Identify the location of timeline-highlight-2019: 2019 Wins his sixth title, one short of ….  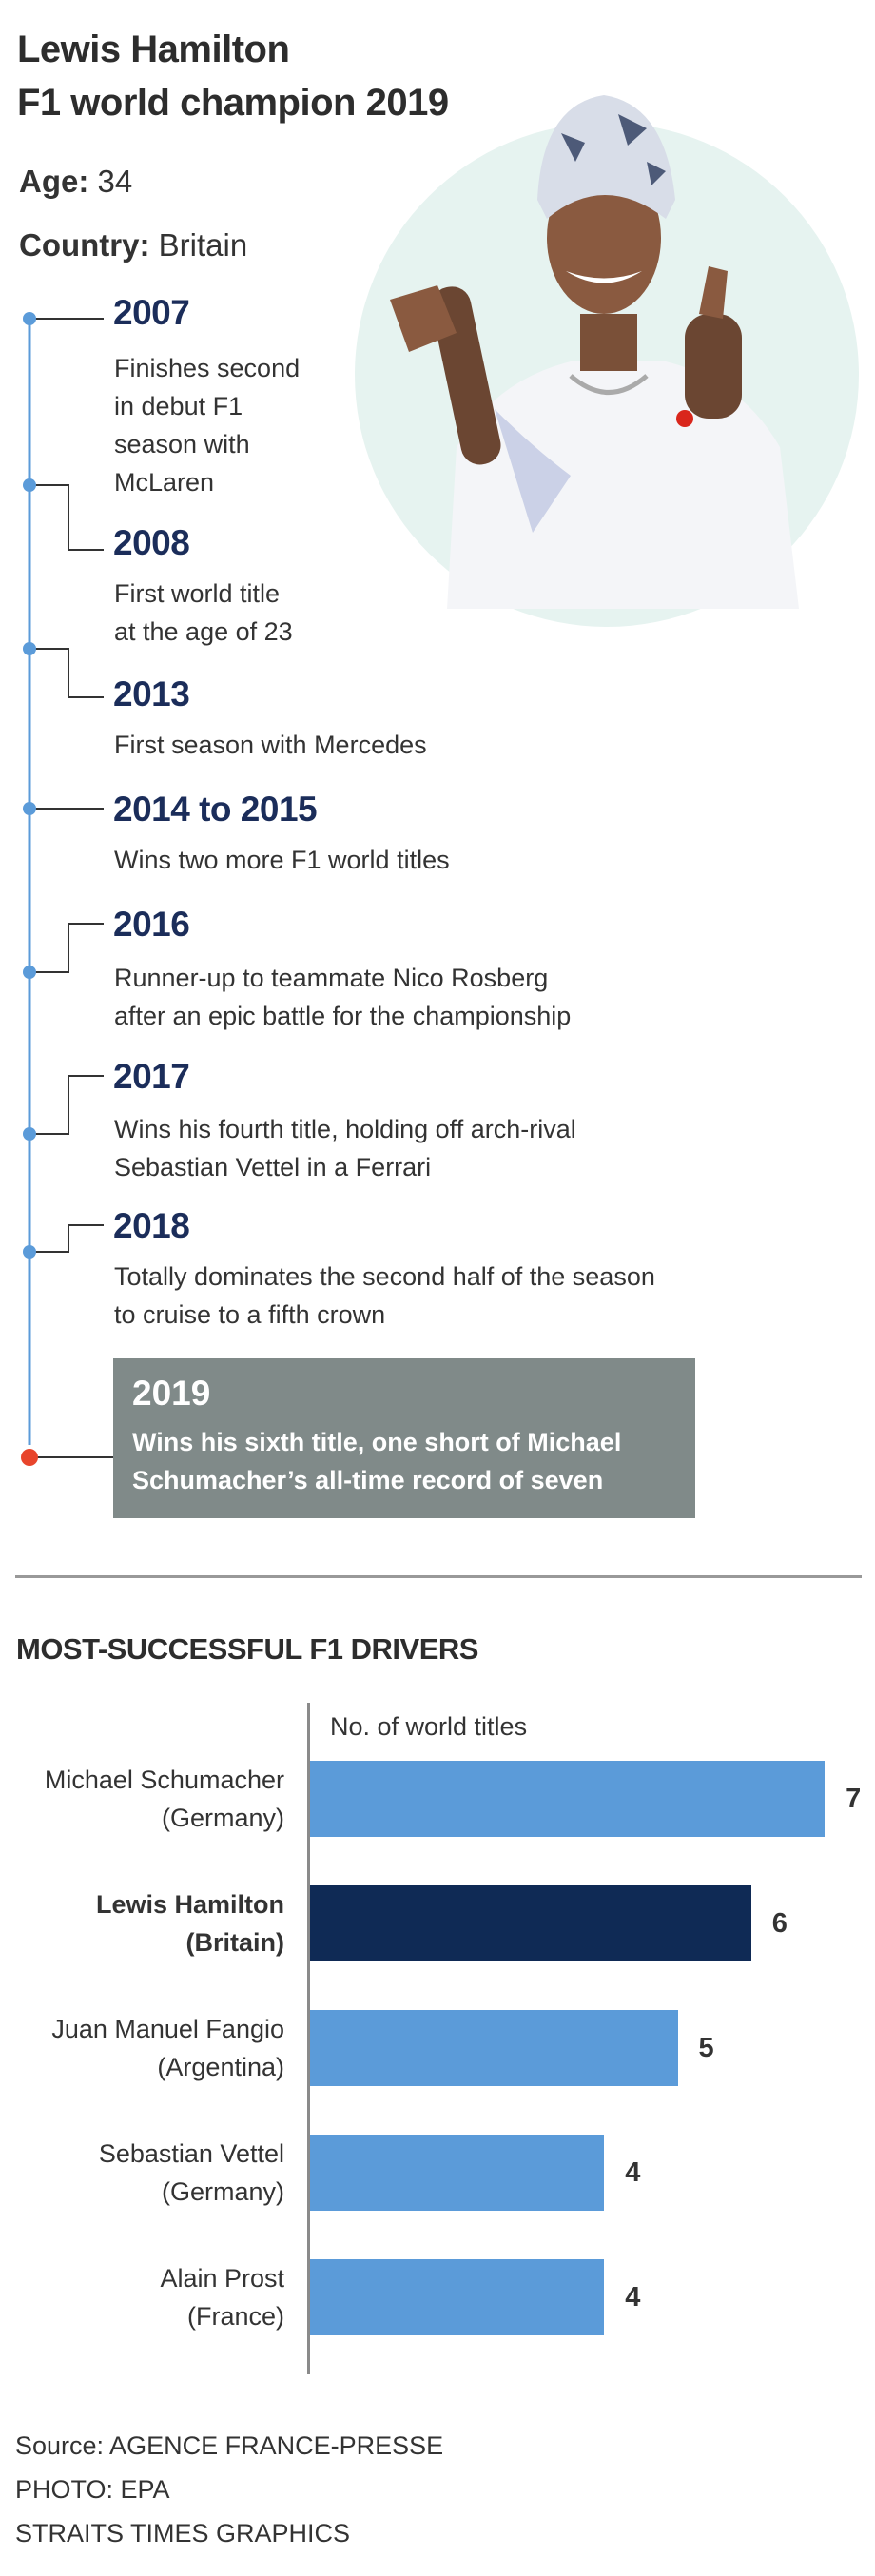
(404, 1438).